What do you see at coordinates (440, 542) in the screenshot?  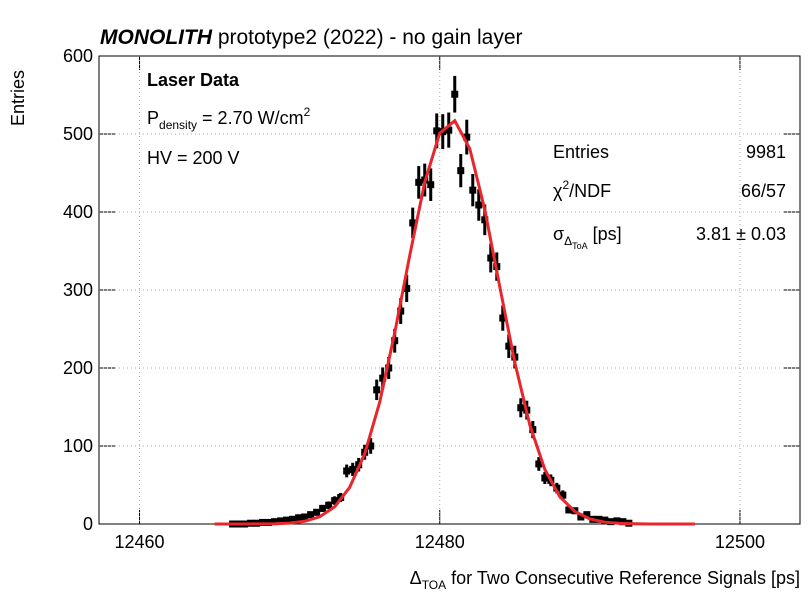 I see `x-tick-label: 12480` at bounding box center [440, 542].